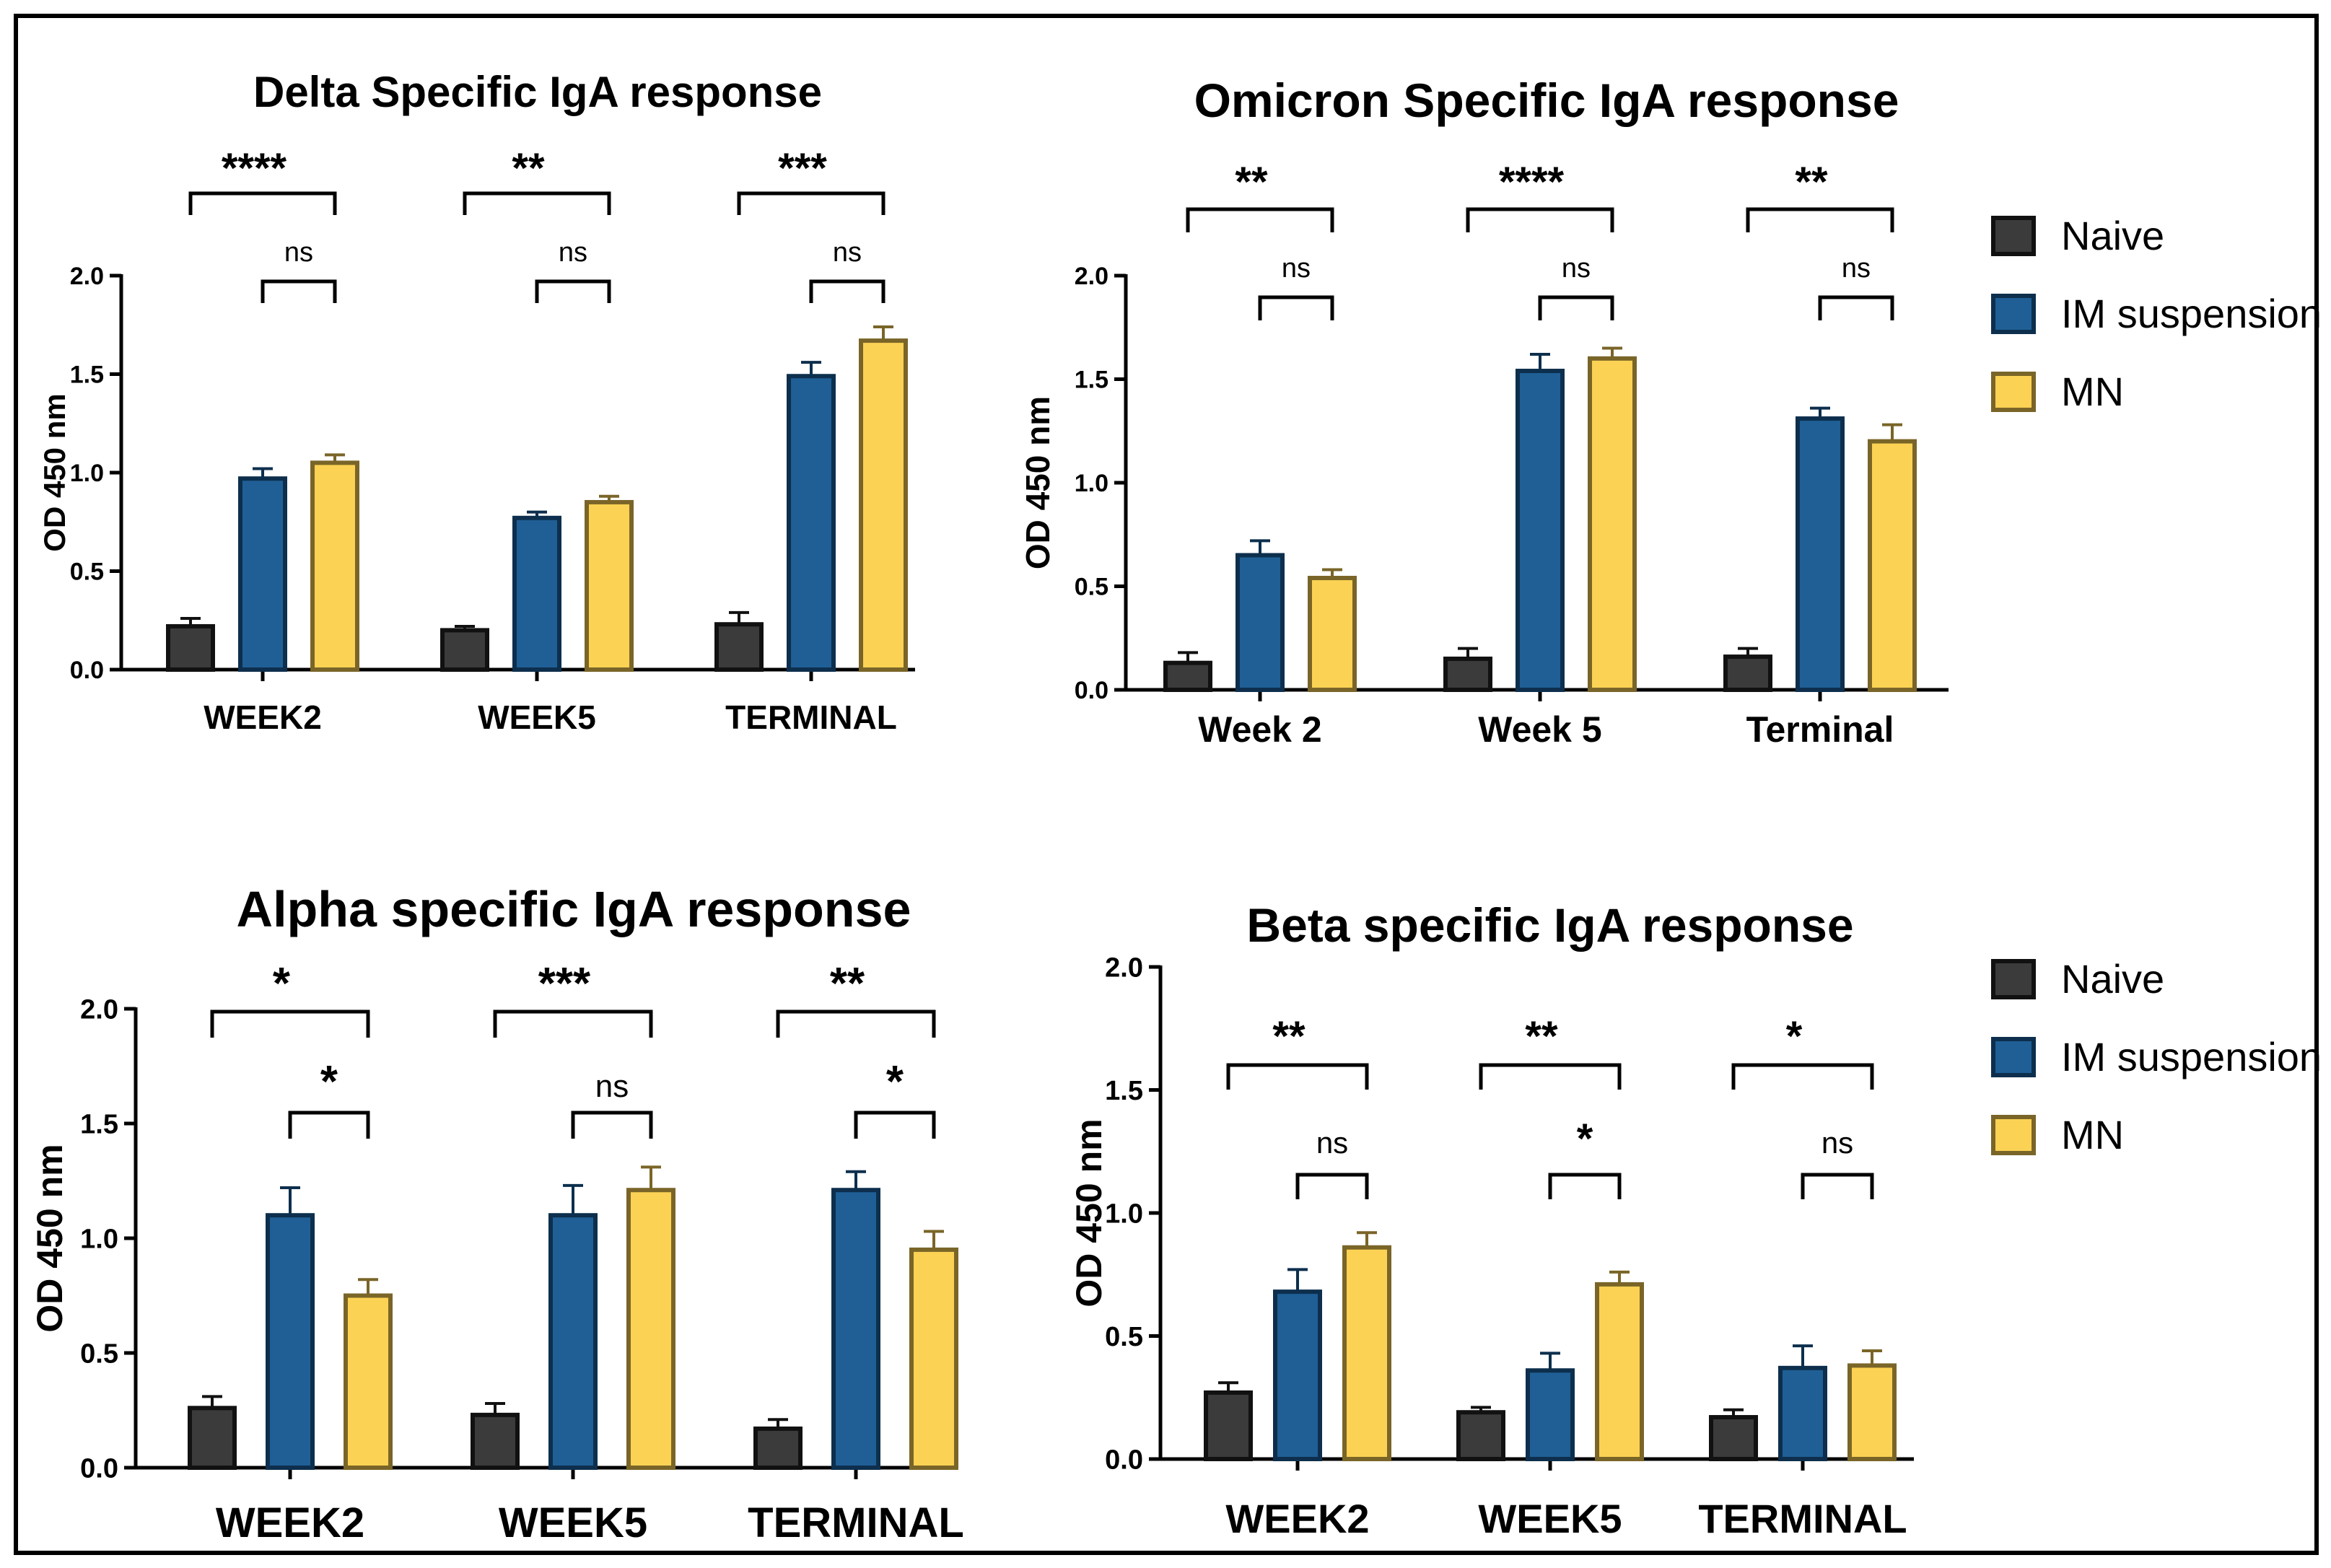  What do you see at coordinates (2013, 1135) in the screenshot?
I see `legend-swatch-mn` at bounding box center [2013, 1135].